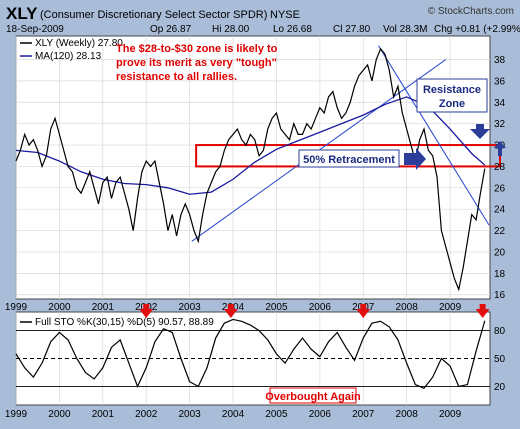 This screenshot has width=520, height=429. Describe the element at coordinates (500, 188) in the screenshot. I see `price-tick-label: 26` at that location.